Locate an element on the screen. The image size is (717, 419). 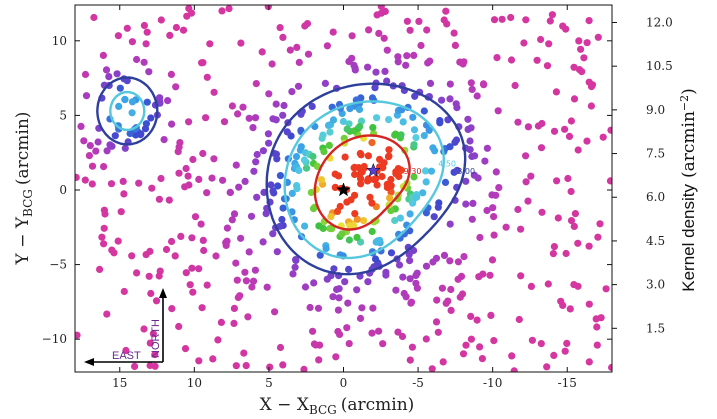
colorbar-tick-label: 7.5 is located at coordinates (655, 154).